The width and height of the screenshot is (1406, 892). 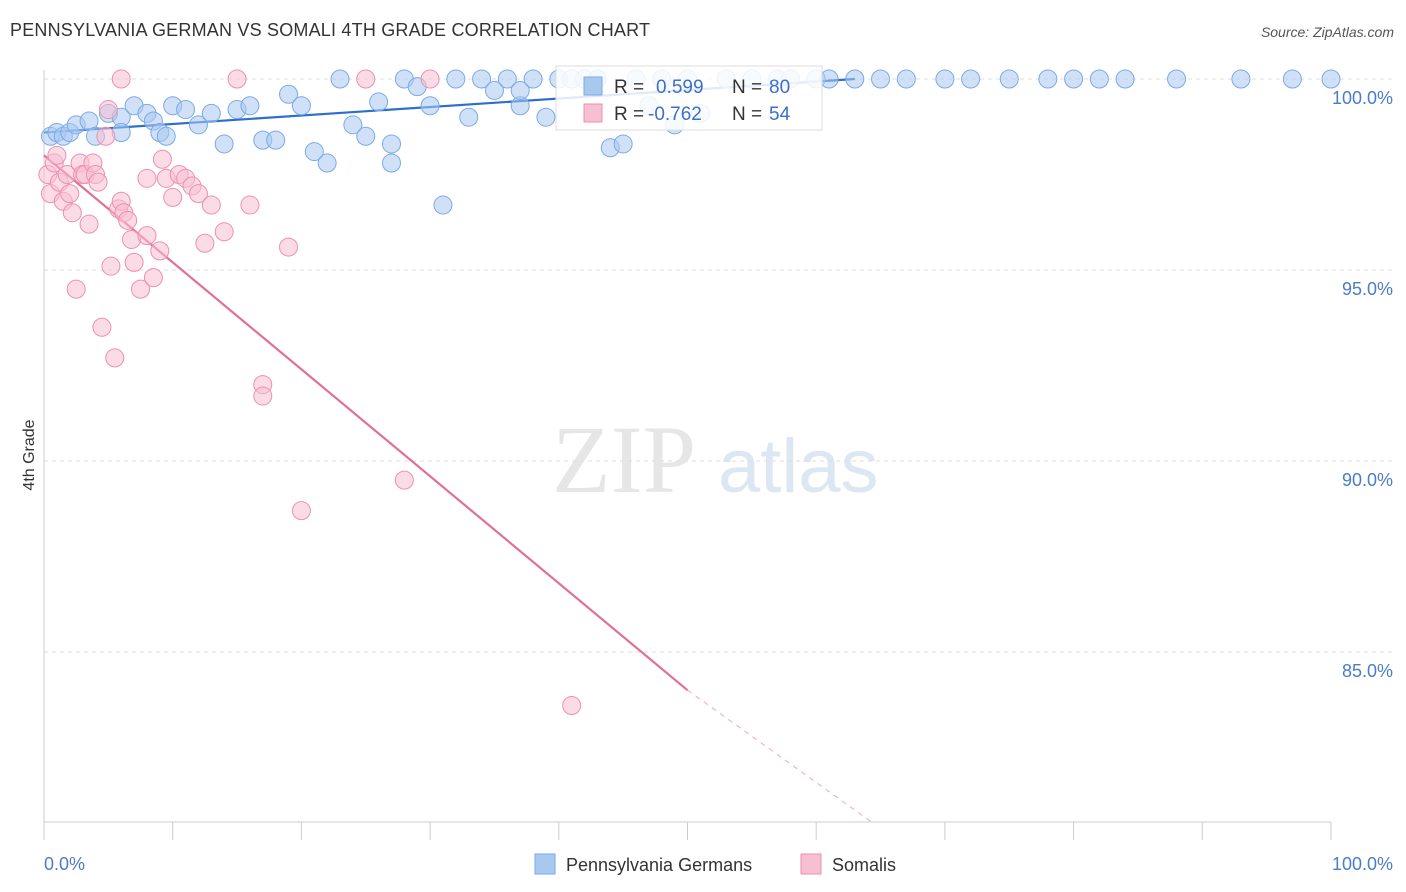 I want to click on legend-swatch-pennsylvania-germans, so click(x=545, y=864).